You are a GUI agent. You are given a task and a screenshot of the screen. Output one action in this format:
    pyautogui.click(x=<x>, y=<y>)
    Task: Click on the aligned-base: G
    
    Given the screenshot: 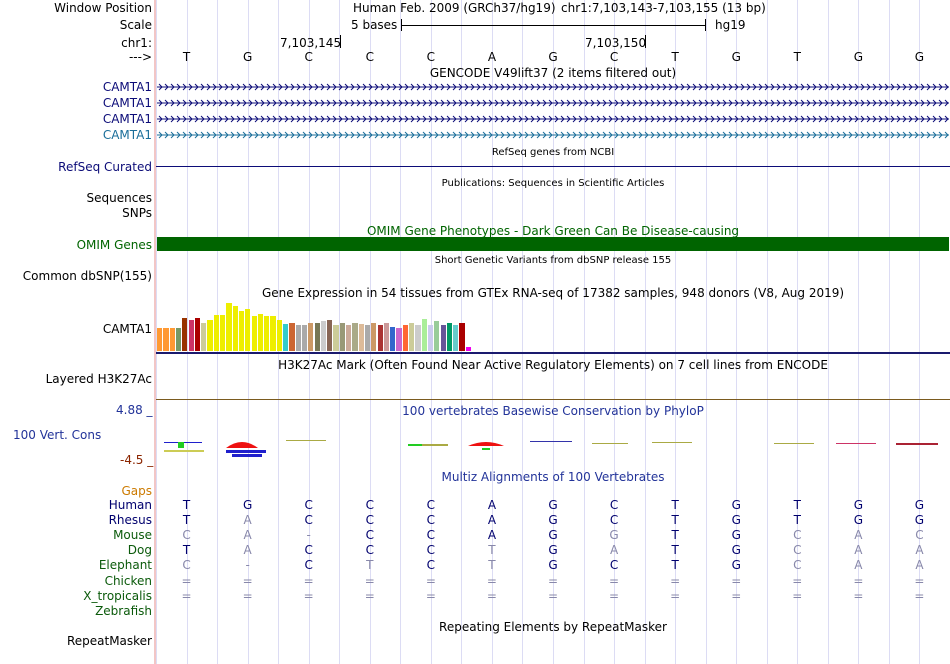 What is the action you would take?
    pyautogui.click(x=553, y=520)
    